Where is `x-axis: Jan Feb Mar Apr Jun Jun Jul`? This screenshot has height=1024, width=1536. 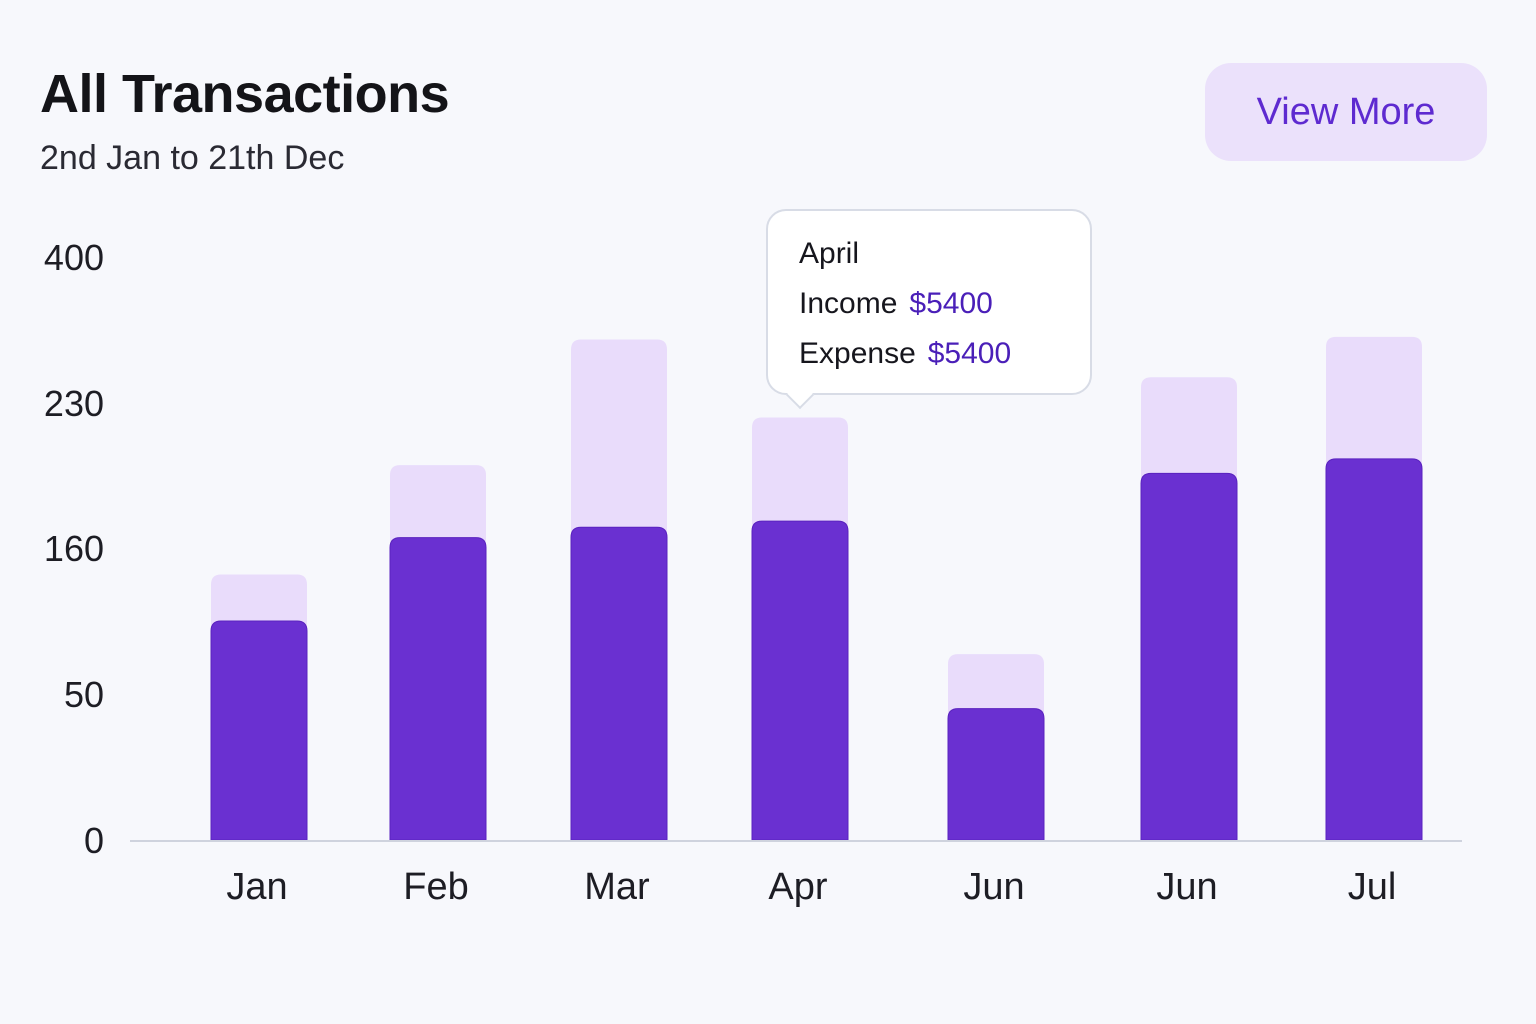 x-axis: Jan Feb Mar Apr Jun Jun Jul is located at coordinates (811, 887).